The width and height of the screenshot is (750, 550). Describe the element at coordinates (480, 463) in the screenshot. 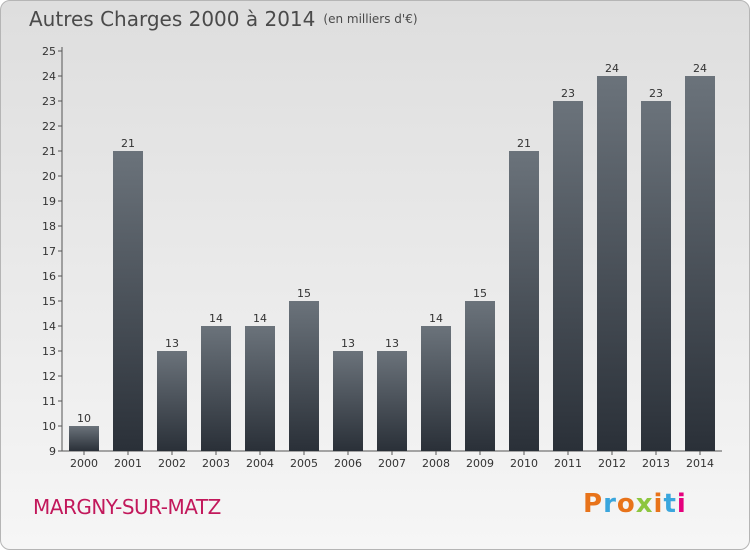

I see `x-tick-label: 2009` at that location.